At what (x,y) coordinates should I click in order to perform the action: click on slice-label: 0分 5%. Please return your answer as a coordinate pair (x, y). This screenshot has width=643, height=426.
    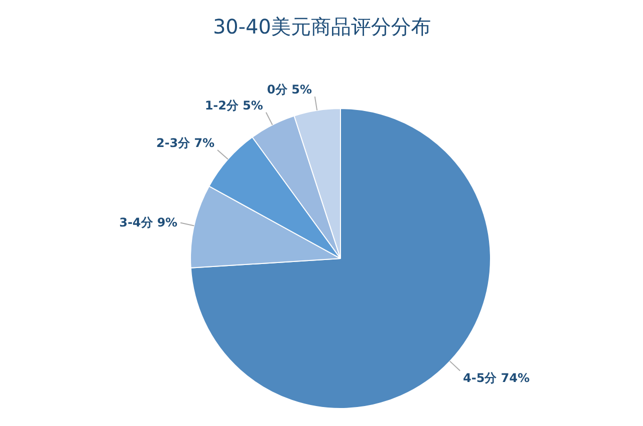
    Looking at the image, I should click on (289, 89).